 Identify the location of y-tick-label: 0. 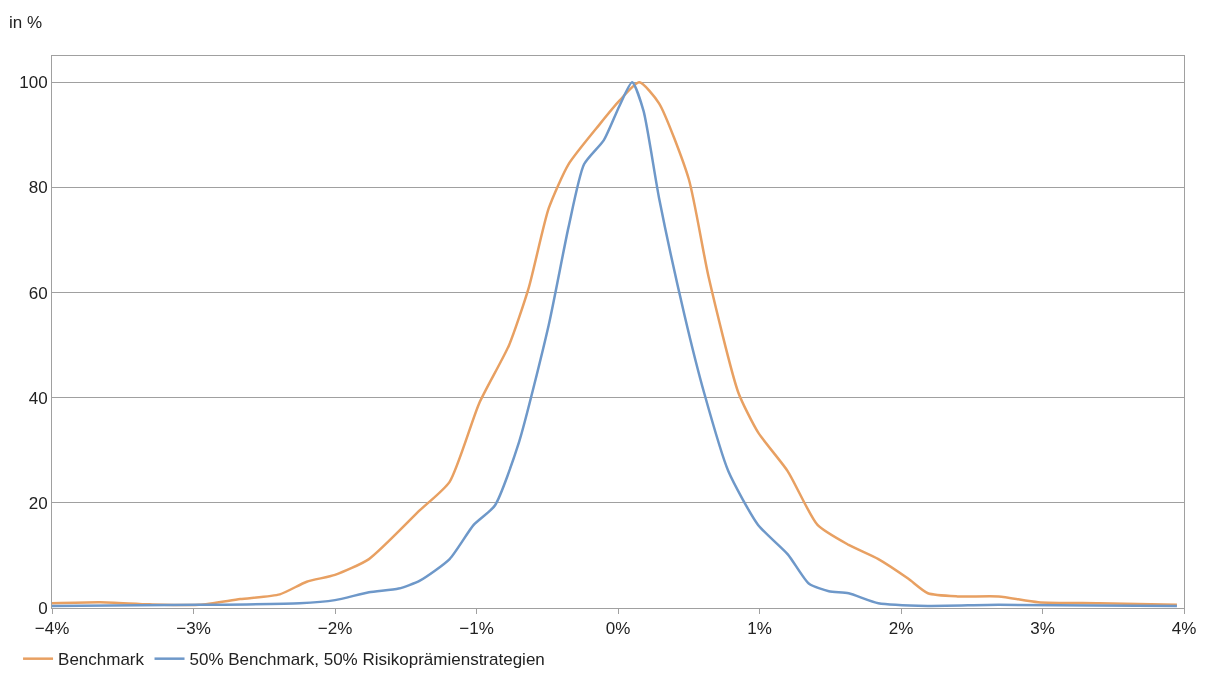
(43, 608).